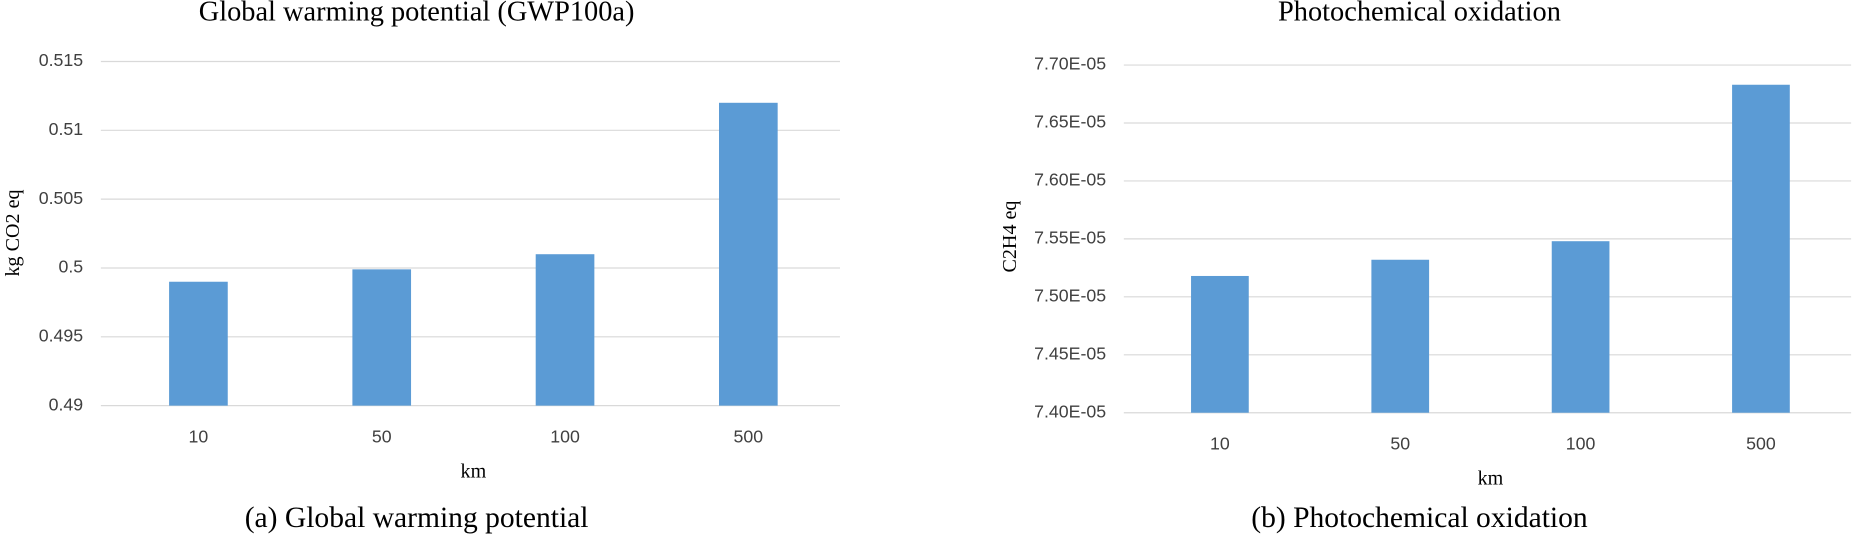 This screenshot has width=1855, height=544. What do you see at coordinates (1419, 14) in the screenshot?
I see `chart-title: Photochemical oxidation` at bounding box center [1419, 14].